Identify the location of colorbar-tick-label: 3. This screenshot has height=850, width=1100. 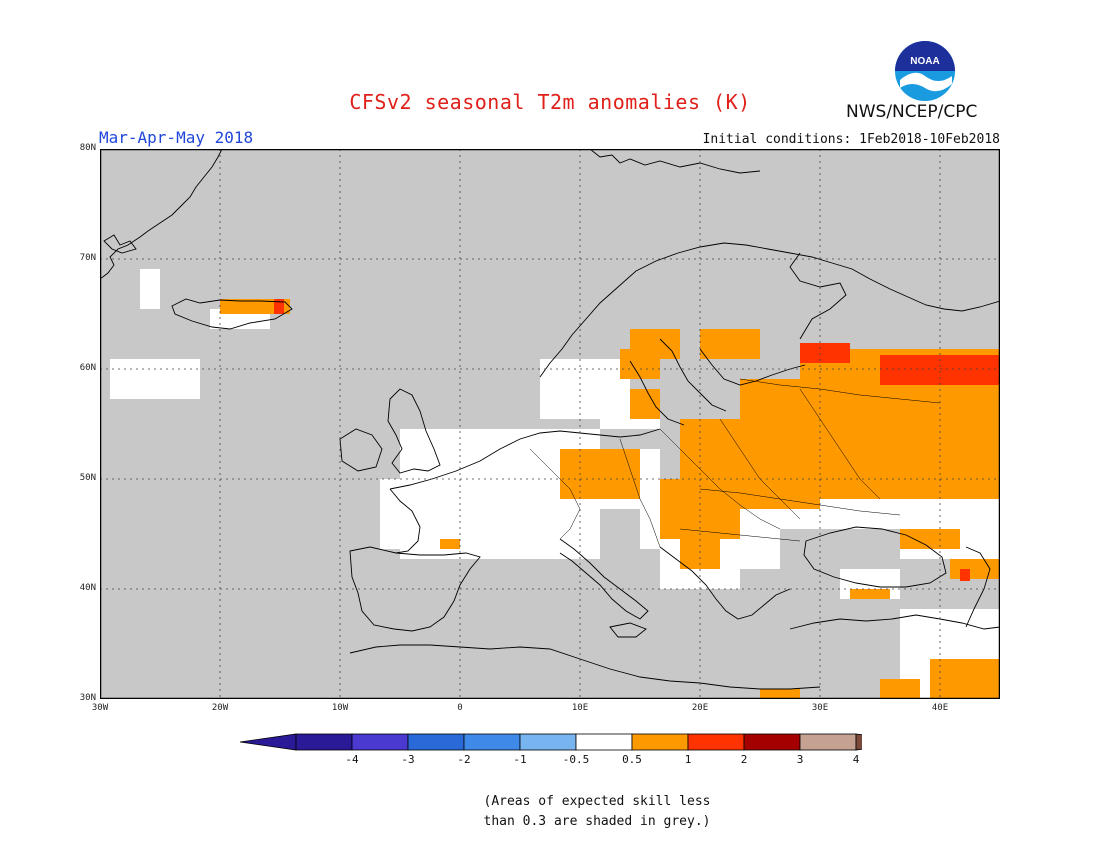
(800, 759).